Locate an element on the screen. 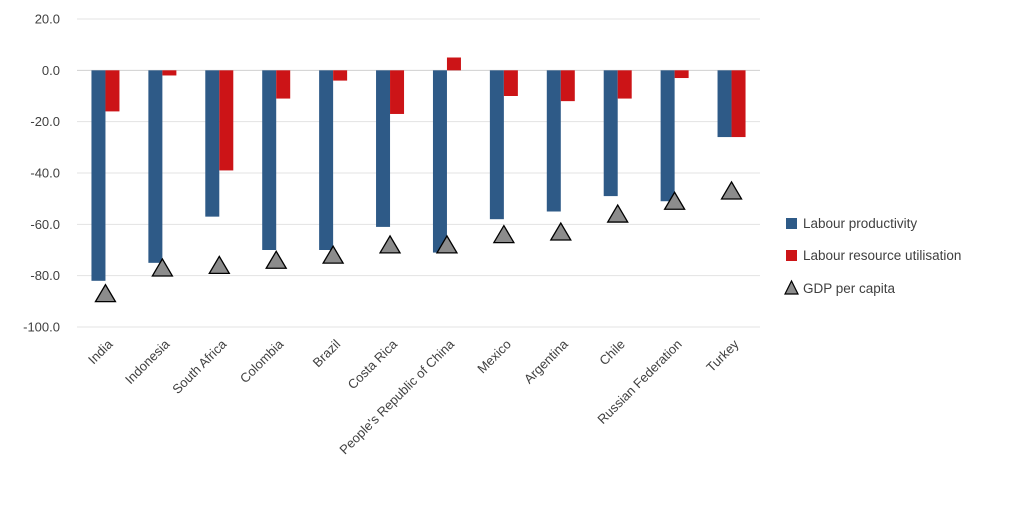 This screenshot has height=509, width=1022. x-tick-label-south-africa: South Africa is located at coordinates (199, 366).